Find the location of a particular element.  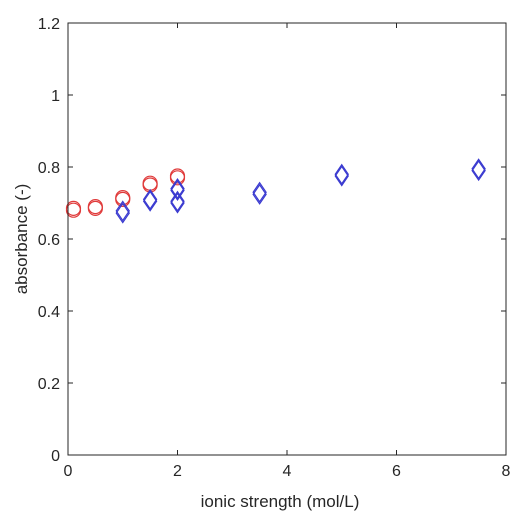

y-tick-label: 1 is located at coordinates (55, 96).